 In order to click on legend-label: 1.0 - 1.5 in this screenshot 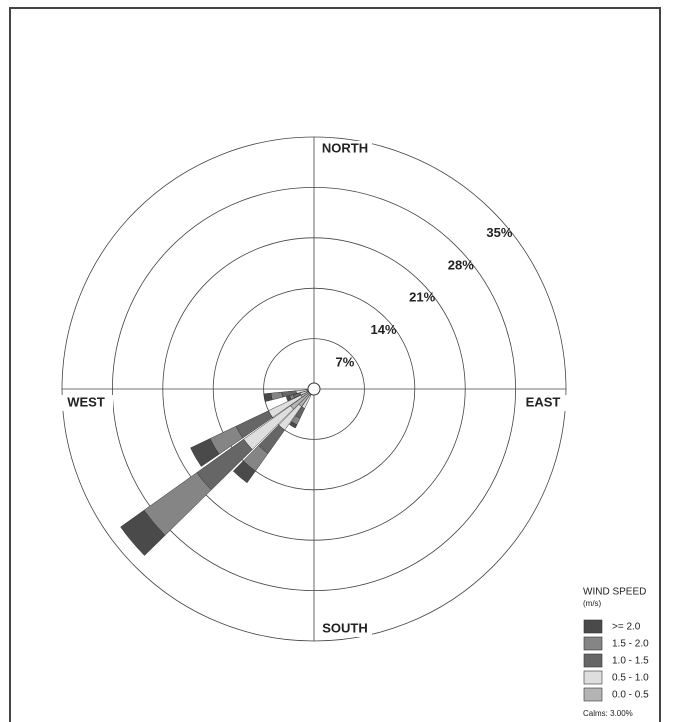, I will do `click(630, 661)`.